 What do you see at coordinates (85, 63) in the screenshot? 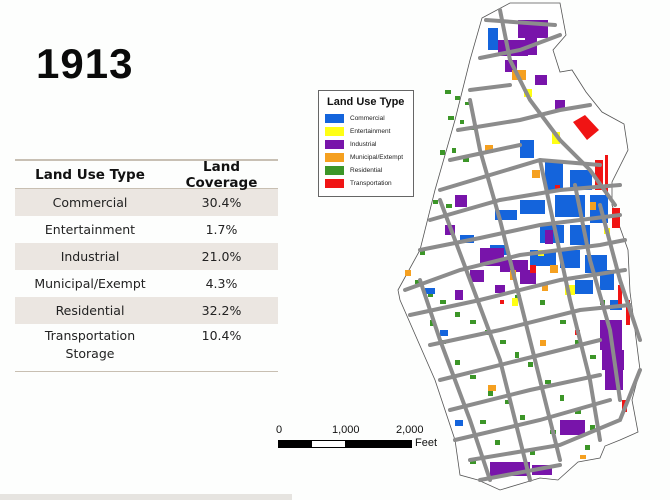
I see `year-title: 1913` at bounding box center [85, 63].